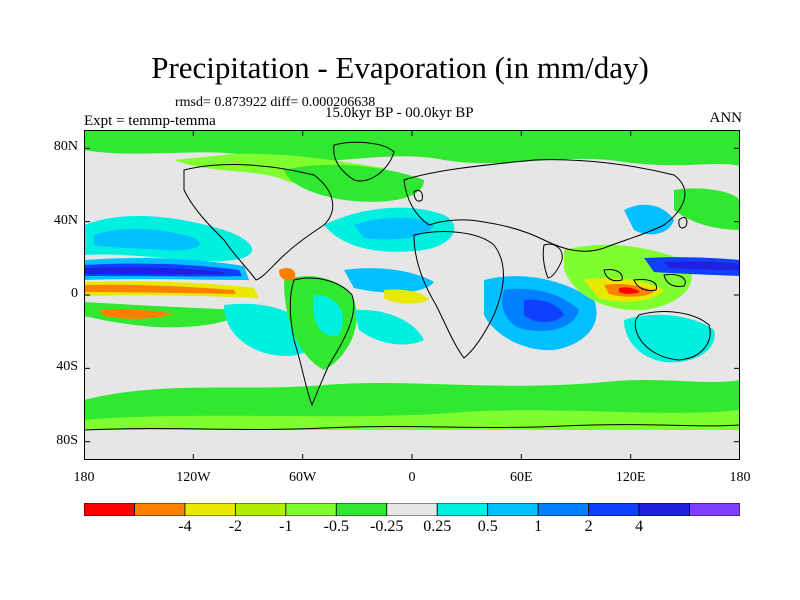  What do you see at coordinates (389, 280) in the screenshot?
I see `equatorial-atlantic-anomaly` at bounding box center [389, 280].